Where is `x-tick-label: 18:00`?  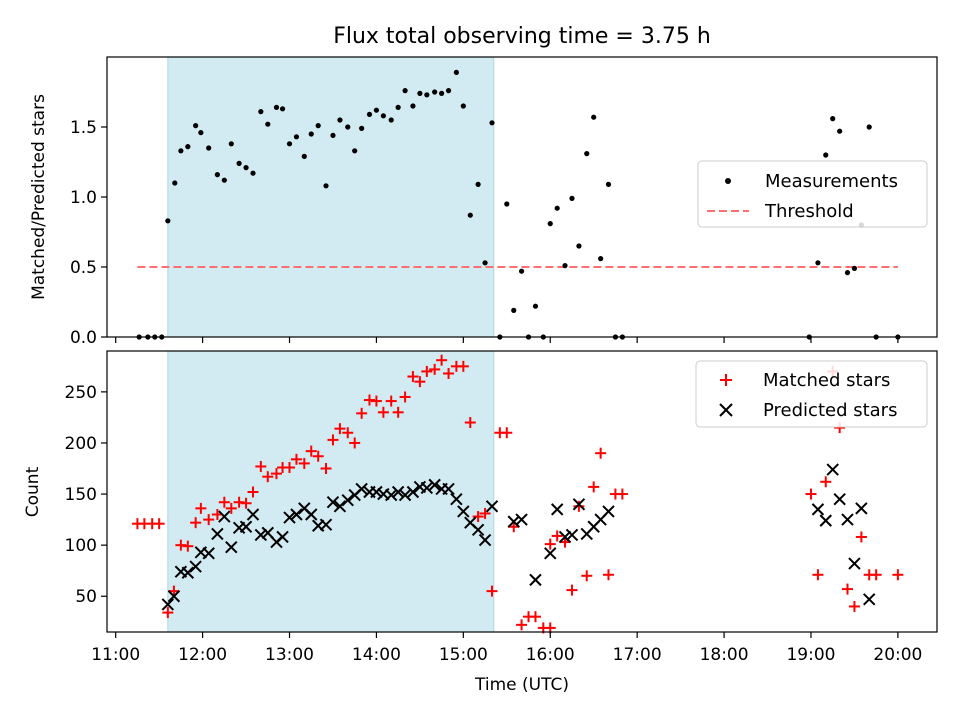
x-tick-label: 18:00 is located at coordinates (724, 655).